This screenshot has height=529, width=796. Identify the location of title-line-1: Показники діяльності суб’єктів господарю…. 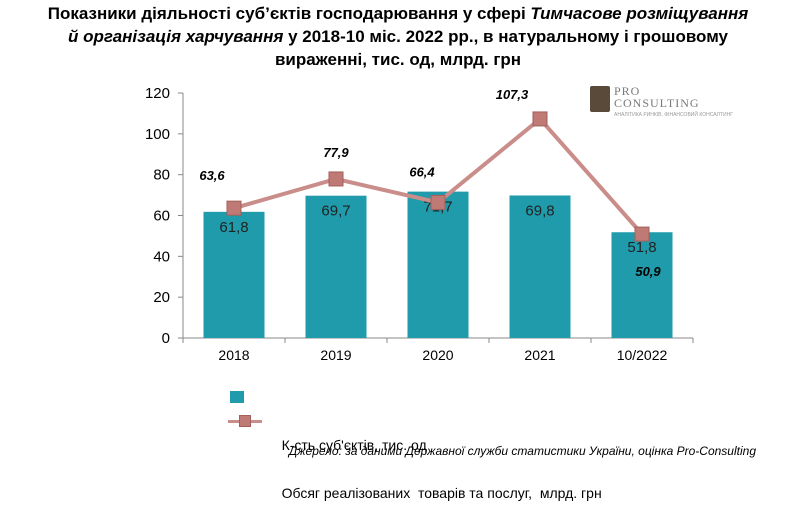
(398, 13).